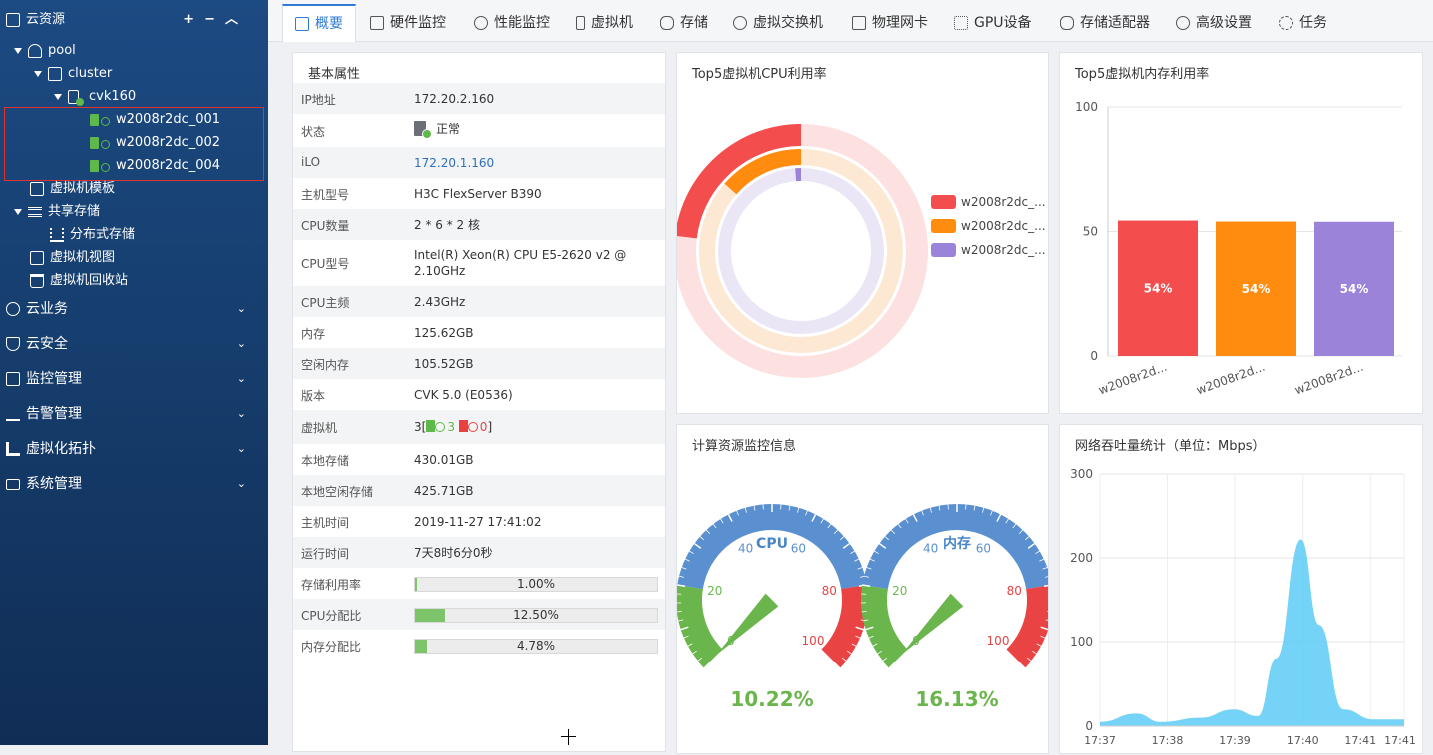 Image resolution: width=1433 pixels, height=755 pixels. What do you see at coordinates (35, 51) in the screenshot?
I see `pool-icon` at bounding box center [35, 51].